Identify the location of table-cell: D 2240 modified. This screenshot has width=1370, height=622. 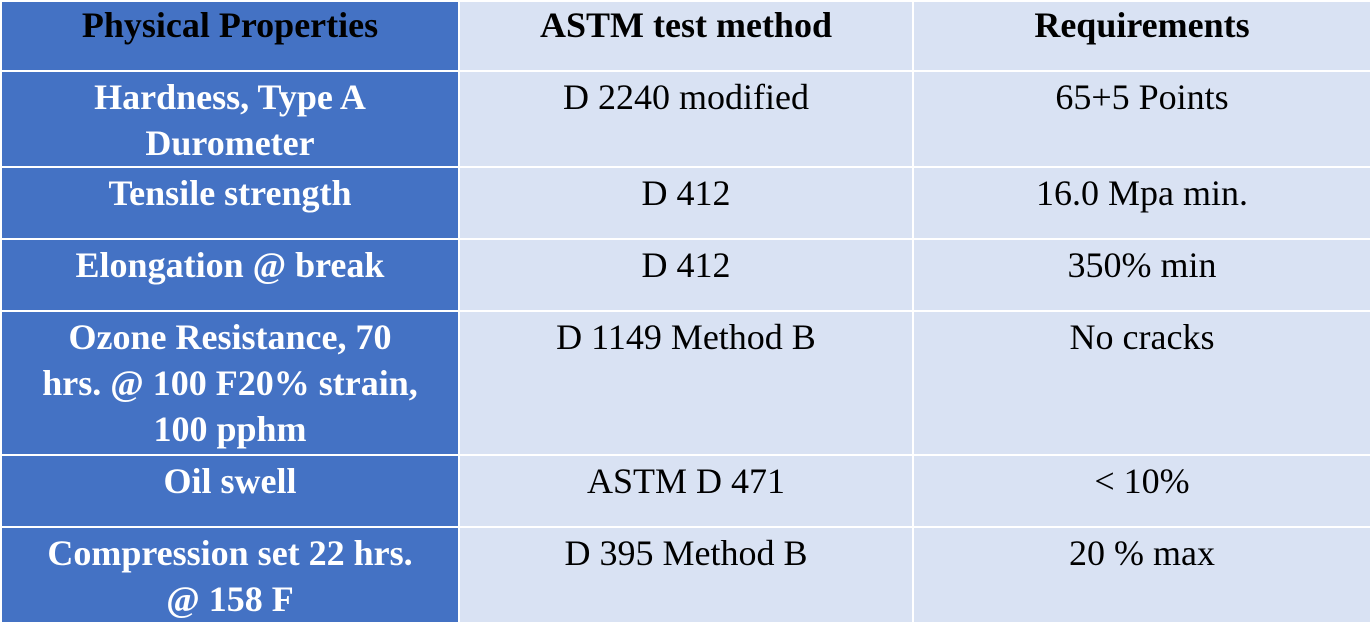
(686, 119).